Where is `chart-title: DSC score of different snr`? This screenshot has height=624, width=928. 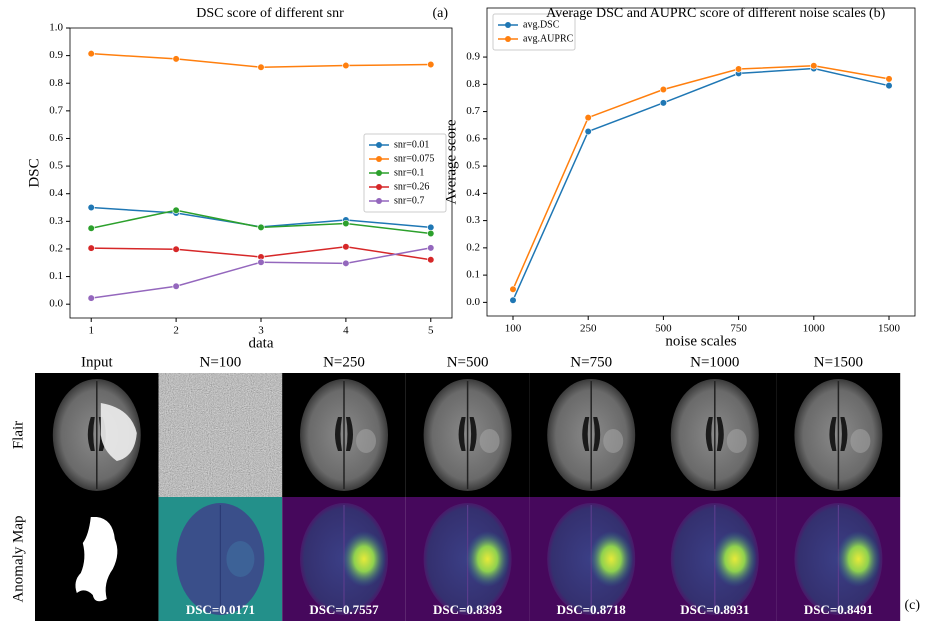 chart-title: DSC score of different snr is located at coordinates (270, 13).